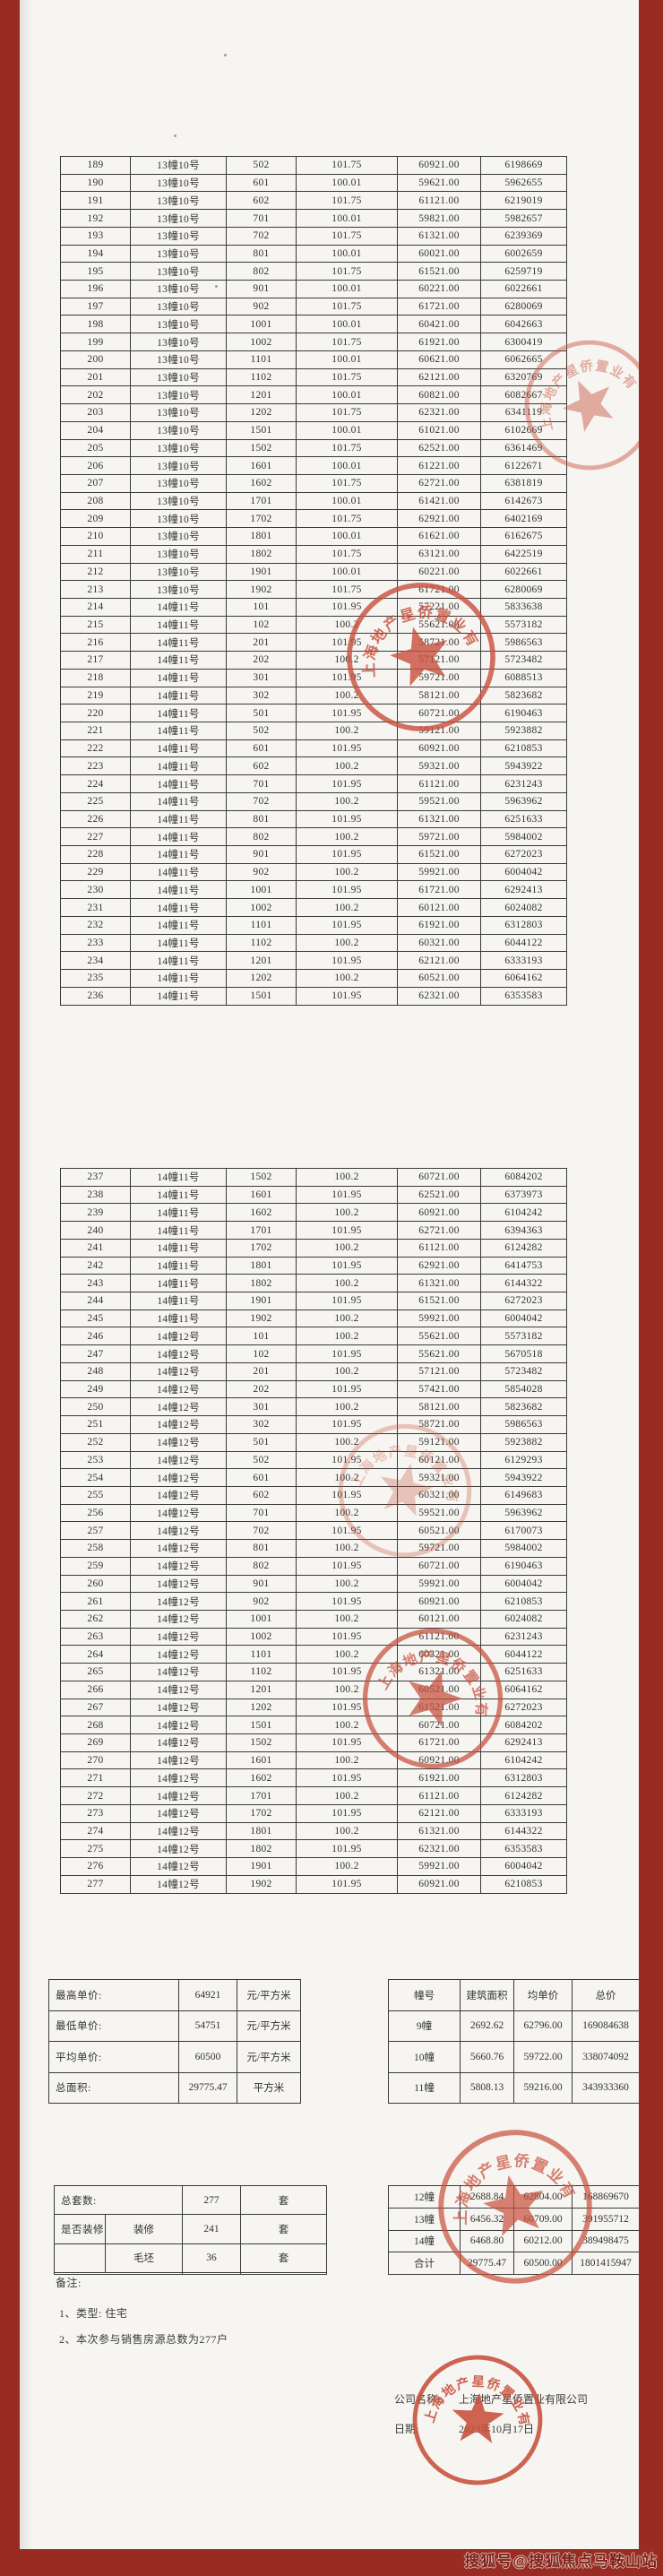 The height and width of the screenshot is (2576, 663). What do you see at coordinates (605, 2057) in the screenshot?
I see `table-cell: 338074092` at bounding box center [605, 2057].